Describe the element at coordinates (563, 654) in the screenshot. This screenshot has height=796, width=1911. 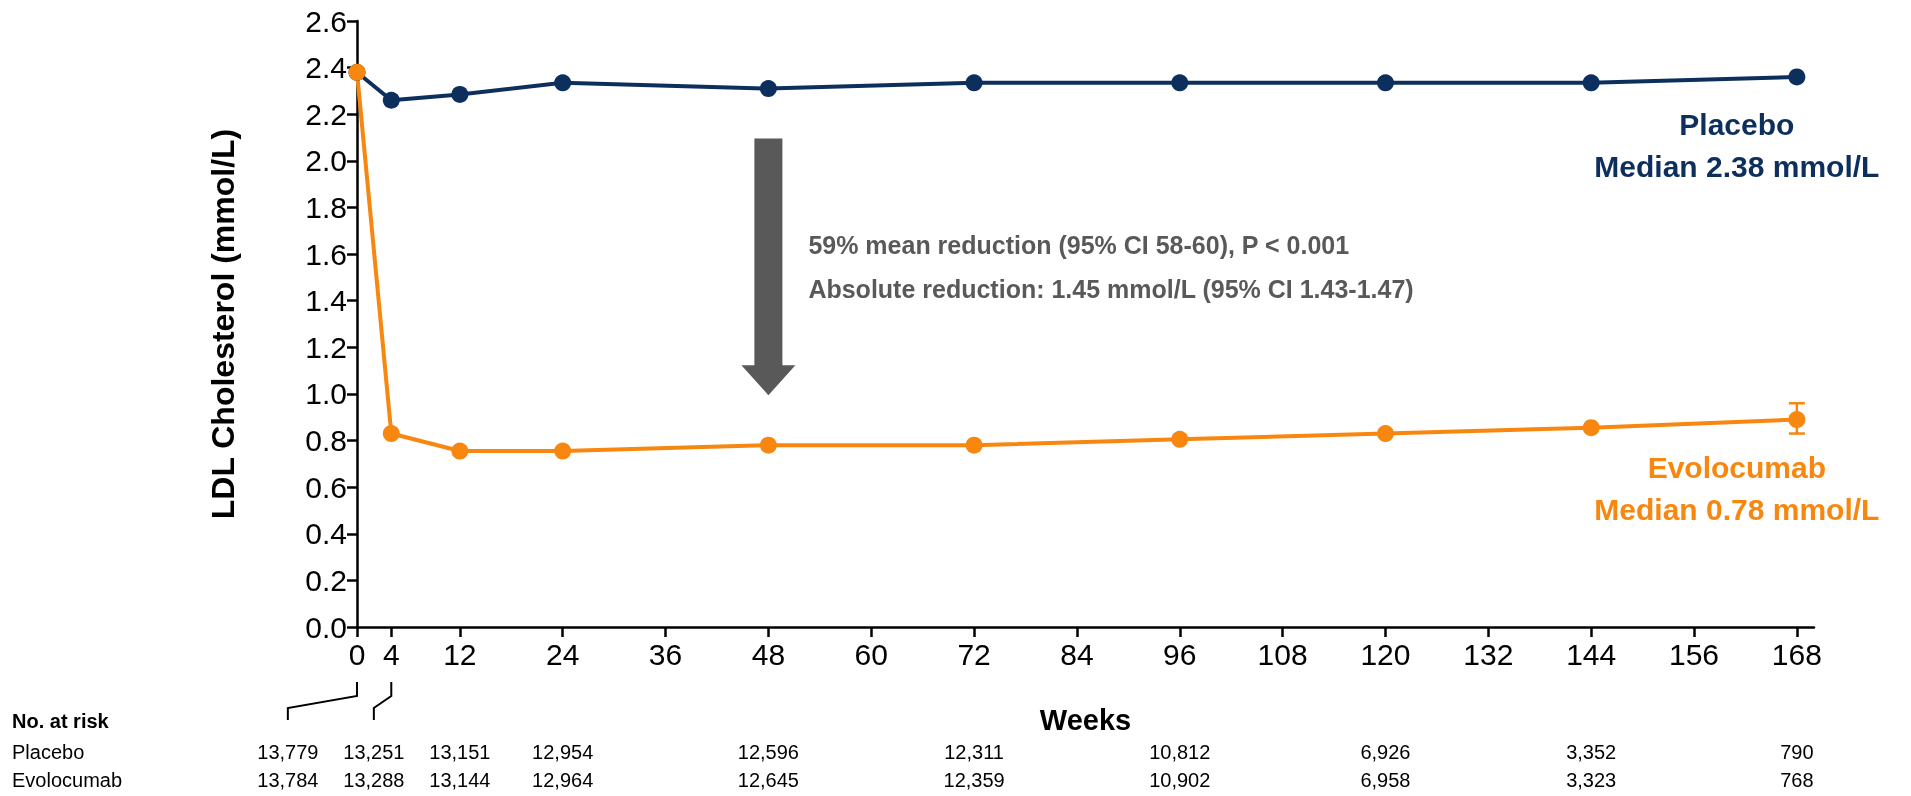
I see `x-tick-label: 24` at that location.